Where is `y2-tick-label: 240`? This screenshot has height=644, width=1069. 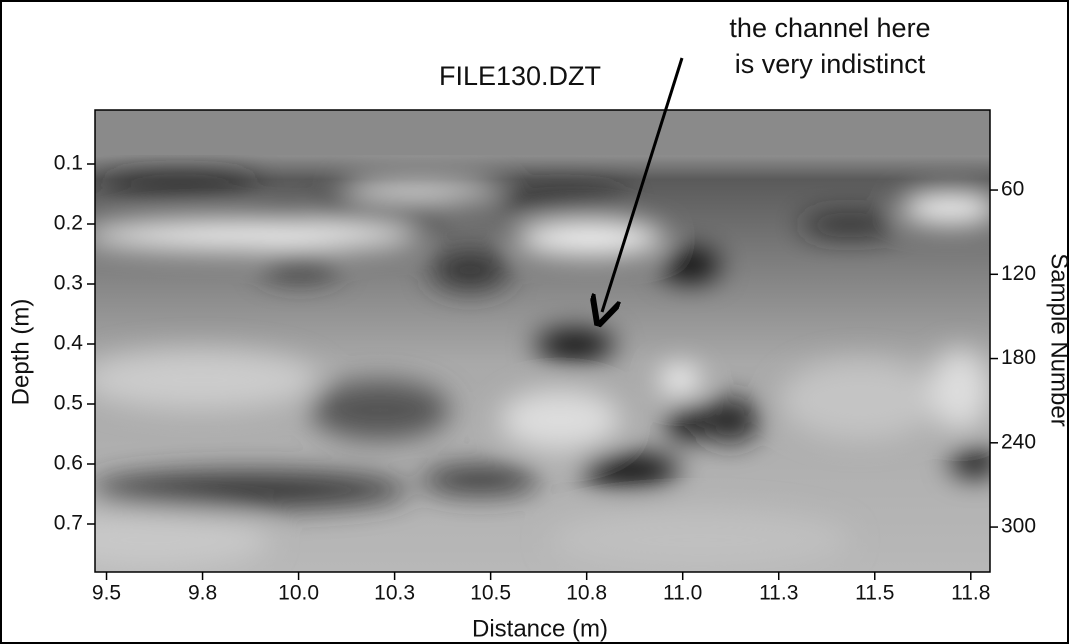
y2-tick-label: 240 is located at coordinates (1018, 441).